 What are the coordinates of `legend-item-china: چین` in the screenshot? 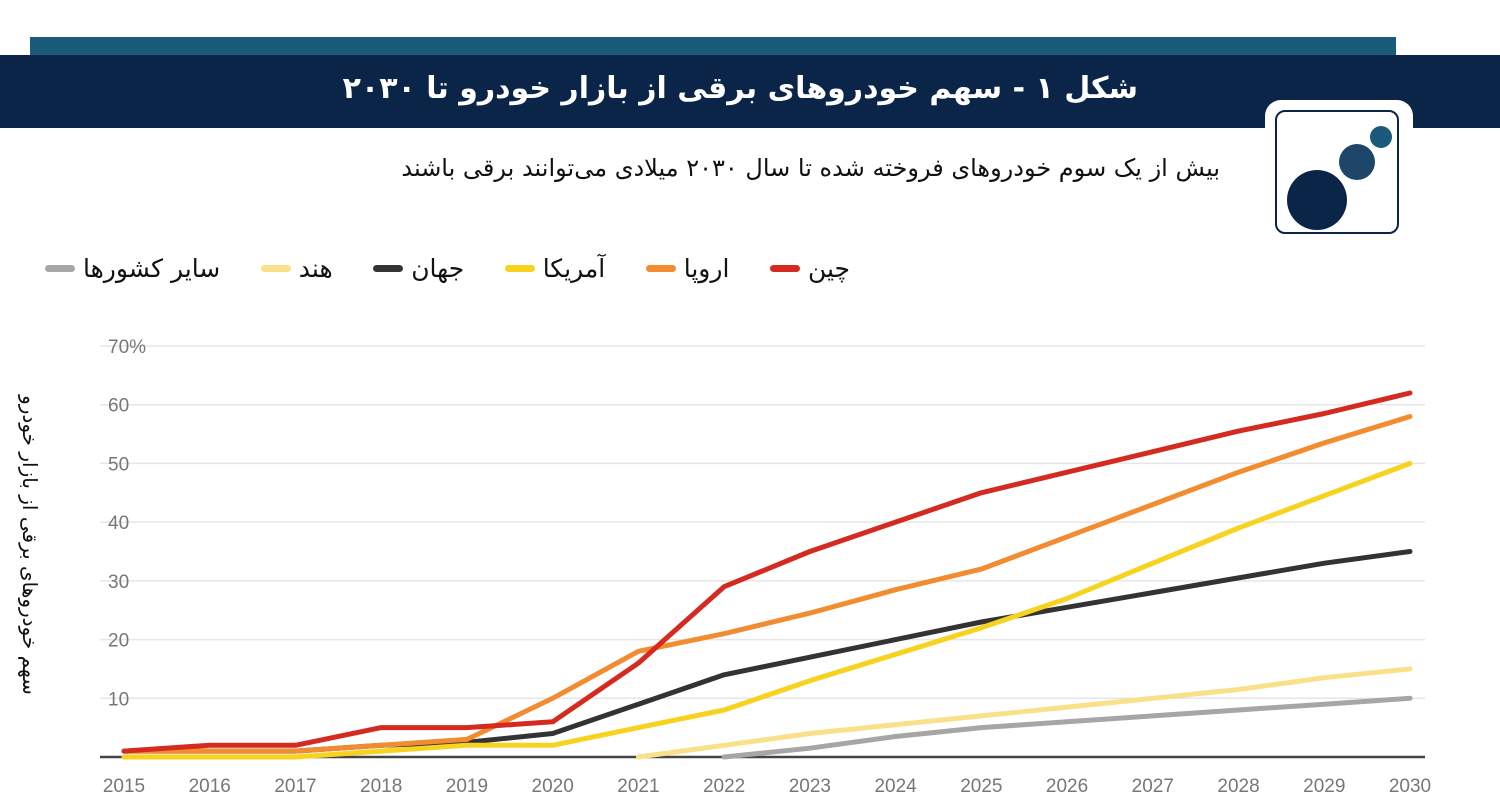 It's located at (809, 268).